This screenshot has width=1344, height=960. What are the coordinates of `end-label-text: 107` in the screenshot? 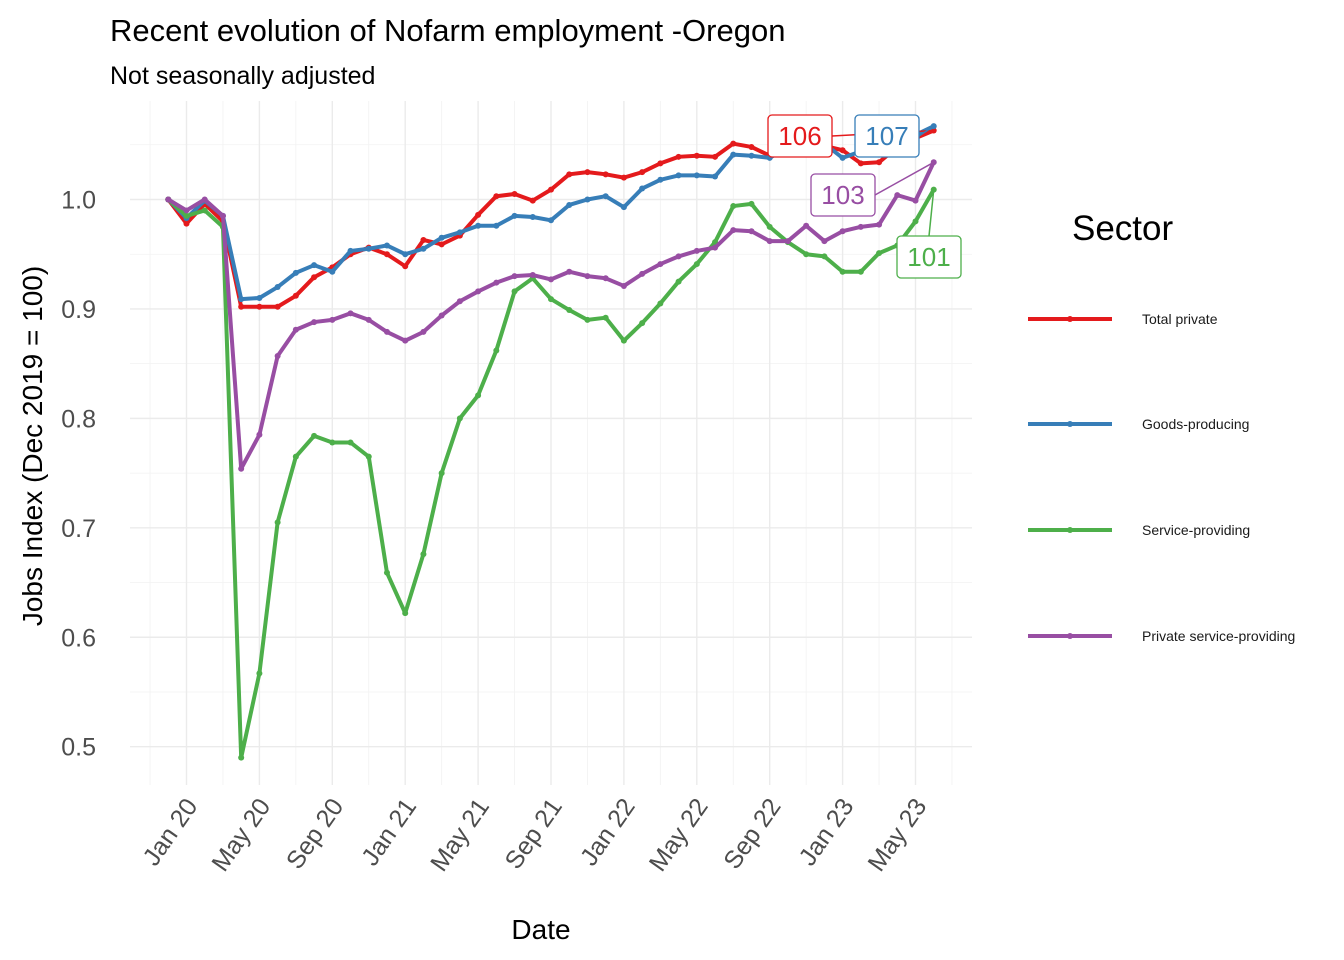 It's located at (886, 136).